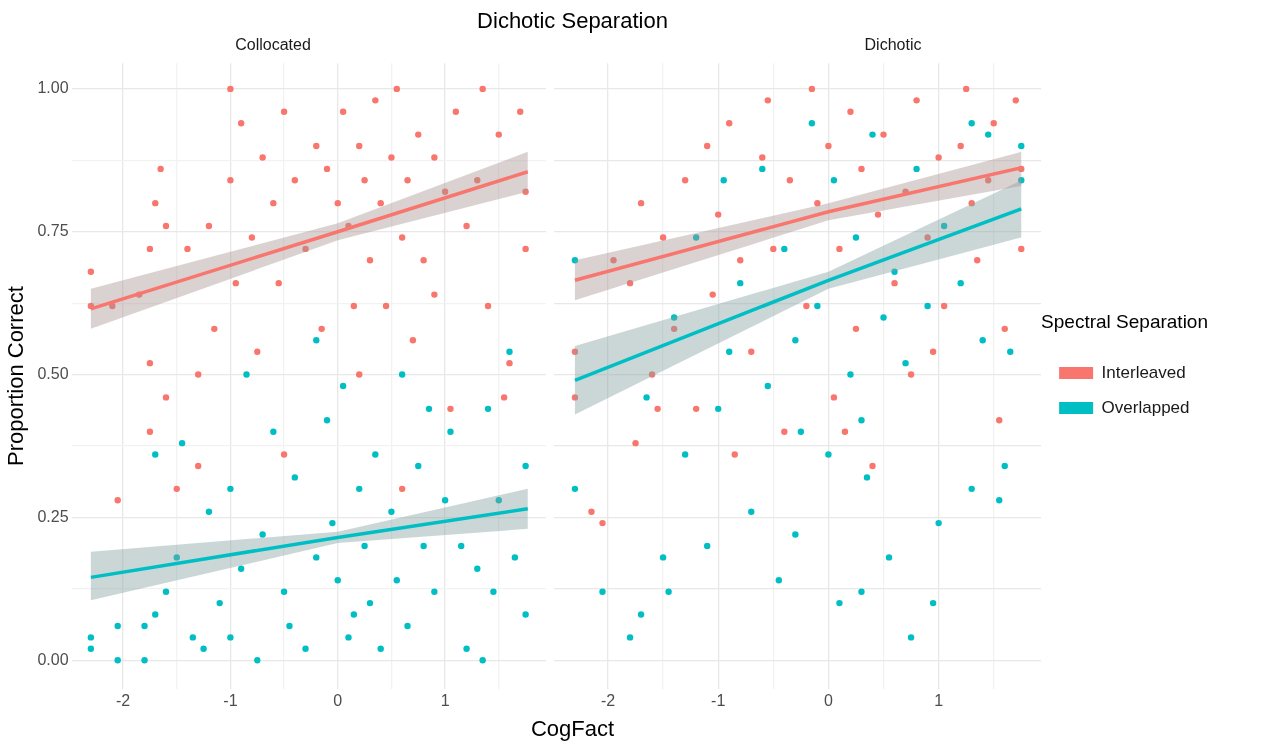  Describe the element at coordinates (53, 231) in the screenshot. I see `y-tick-label: 0.75` at that location.